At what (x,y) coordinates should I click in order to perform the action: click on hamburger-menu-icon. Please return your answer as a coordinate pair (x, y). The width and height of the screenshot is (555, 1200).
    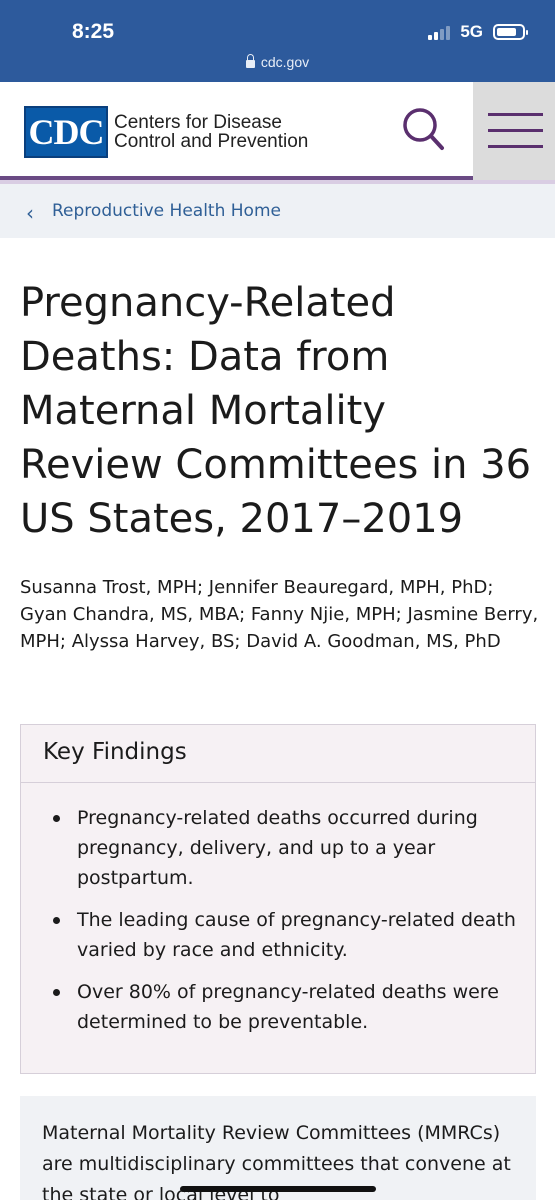
    Looking at the image, I should click on (515, 114).